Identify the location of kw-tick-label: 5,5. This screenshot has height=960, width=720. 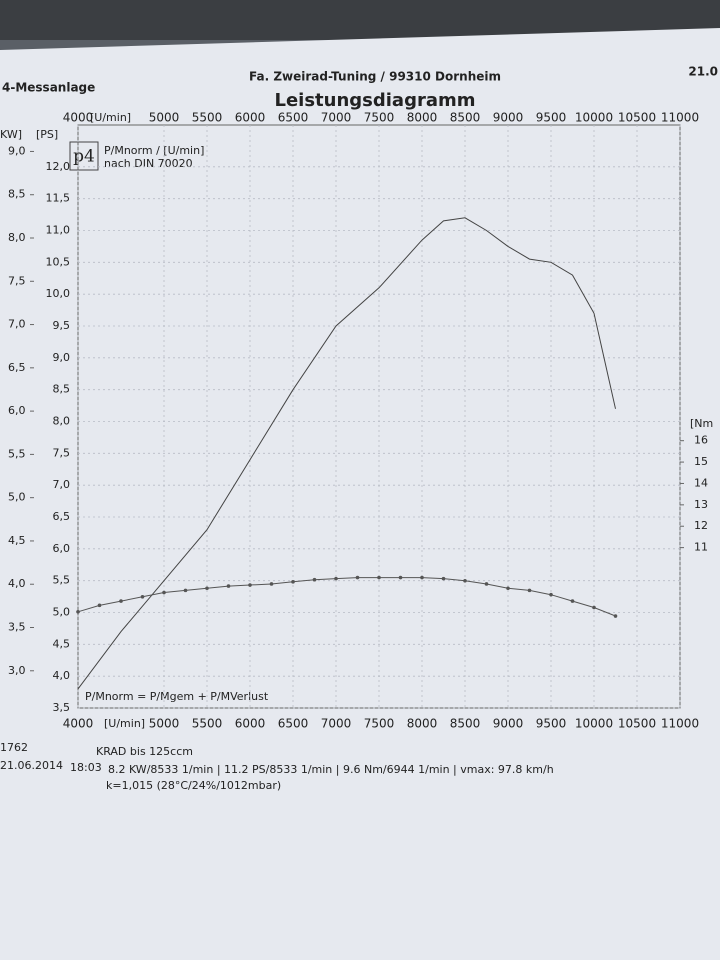
(17, 453).